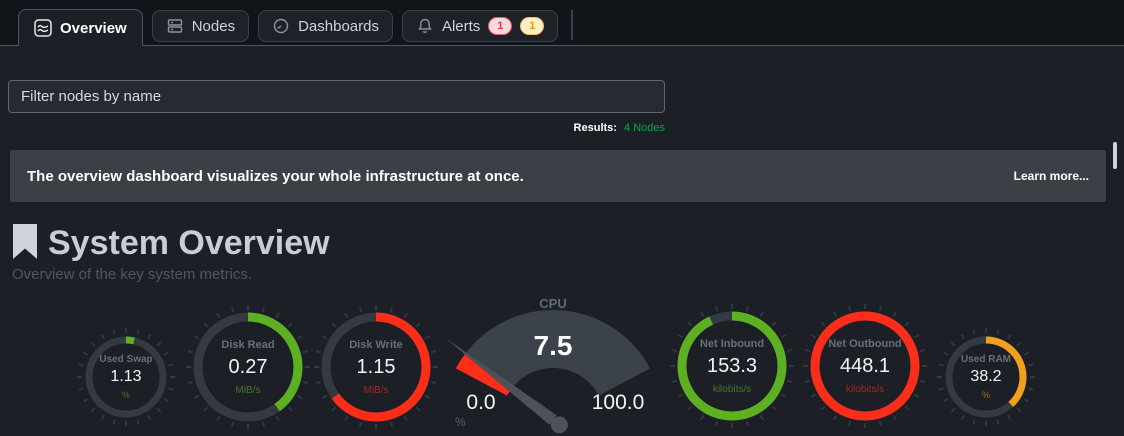 Image resolution: width=1124 pixels, height=436 pixels. I want to click on results-line: Results: 4 Nodes, so click(336, 128).